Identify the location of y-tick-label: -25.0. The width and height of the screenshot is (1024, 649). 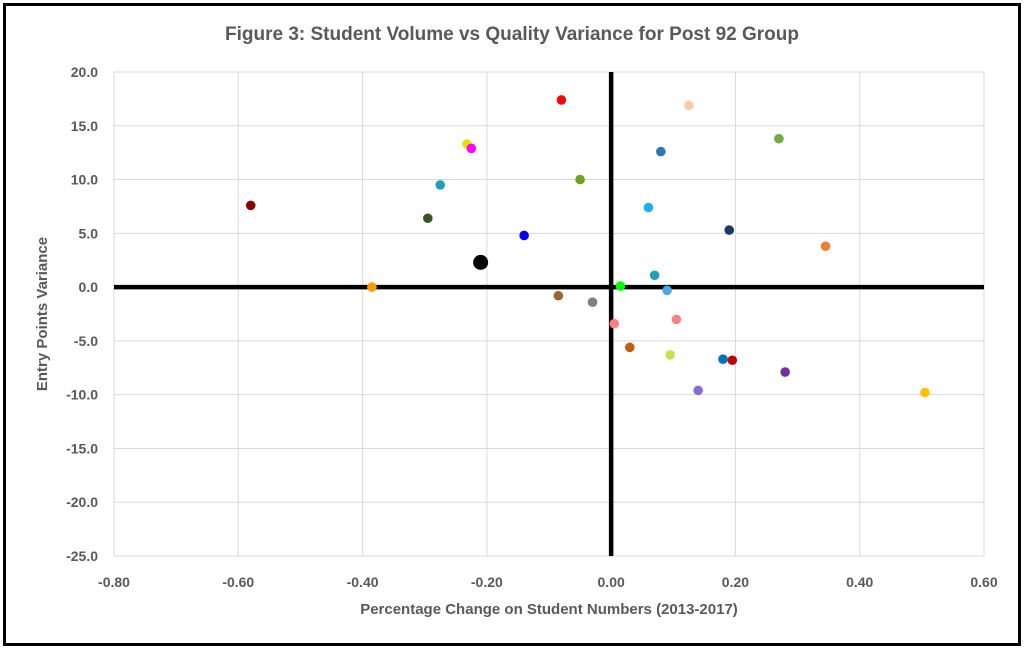
(82, 556).